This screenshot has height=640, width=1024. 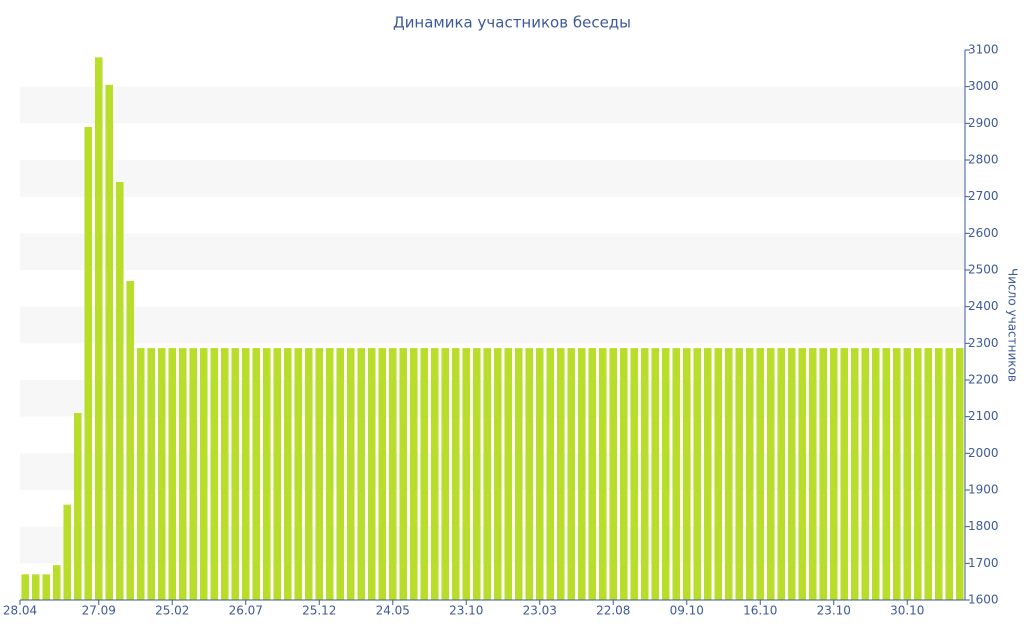 I want to click on x-tick-label: 28.04, so click(x=20, y=611).